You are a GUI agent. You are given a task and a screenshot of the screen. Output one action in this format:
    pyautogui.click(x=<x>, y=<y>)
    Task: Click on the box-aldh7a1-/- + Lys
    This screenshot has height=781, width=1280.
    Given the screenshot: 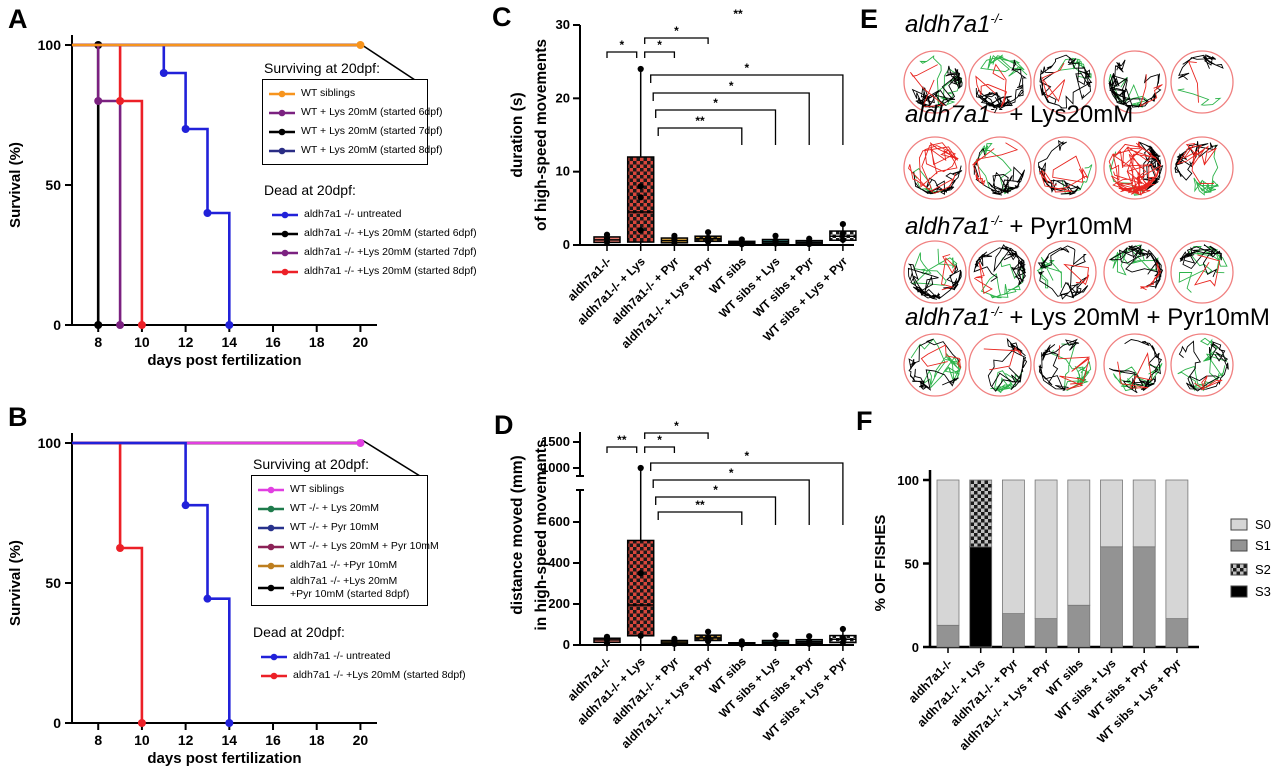 What is the action you would take?
    pyautogui.click(x=640, y=588)
    